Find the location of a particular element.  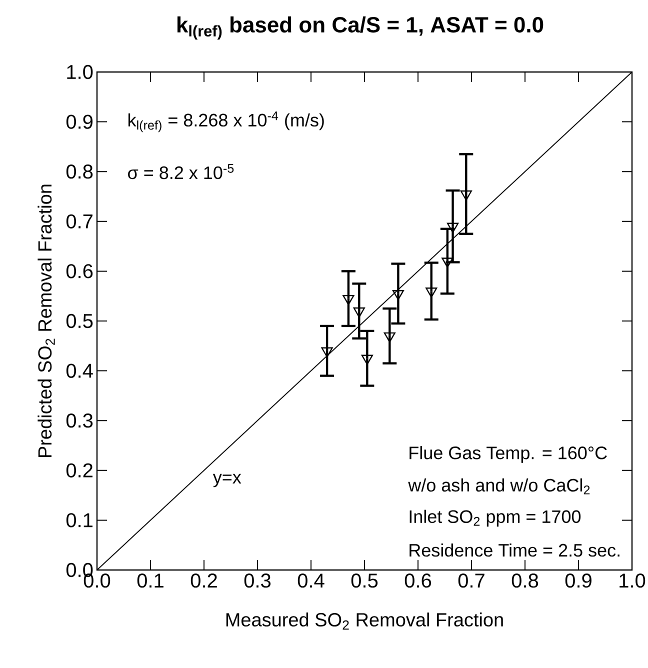

x-tick-label: 0.1 is located at coordinates (150, 581).